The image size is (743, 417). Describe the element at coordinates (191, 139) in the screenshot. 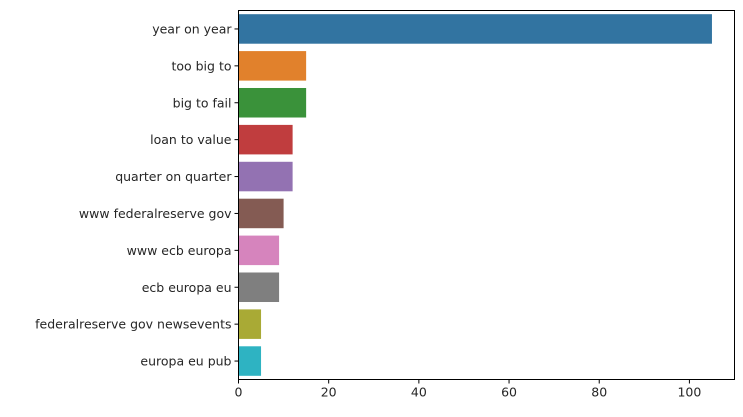

I see `y-tick-label: loan to value` at that location.